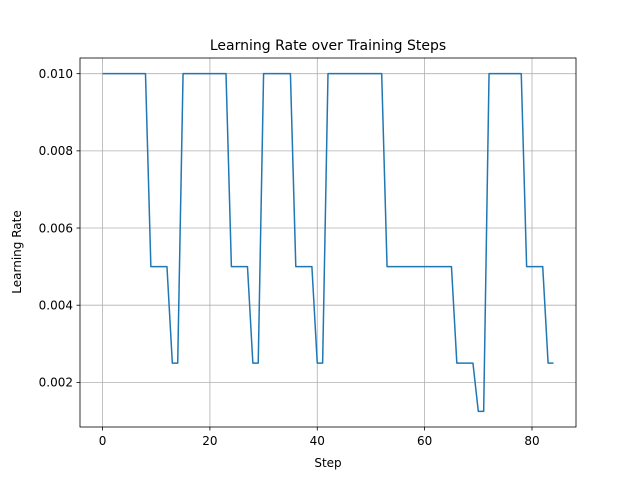  I want to click on y-tick-label: 0.006, so click(56, 228).